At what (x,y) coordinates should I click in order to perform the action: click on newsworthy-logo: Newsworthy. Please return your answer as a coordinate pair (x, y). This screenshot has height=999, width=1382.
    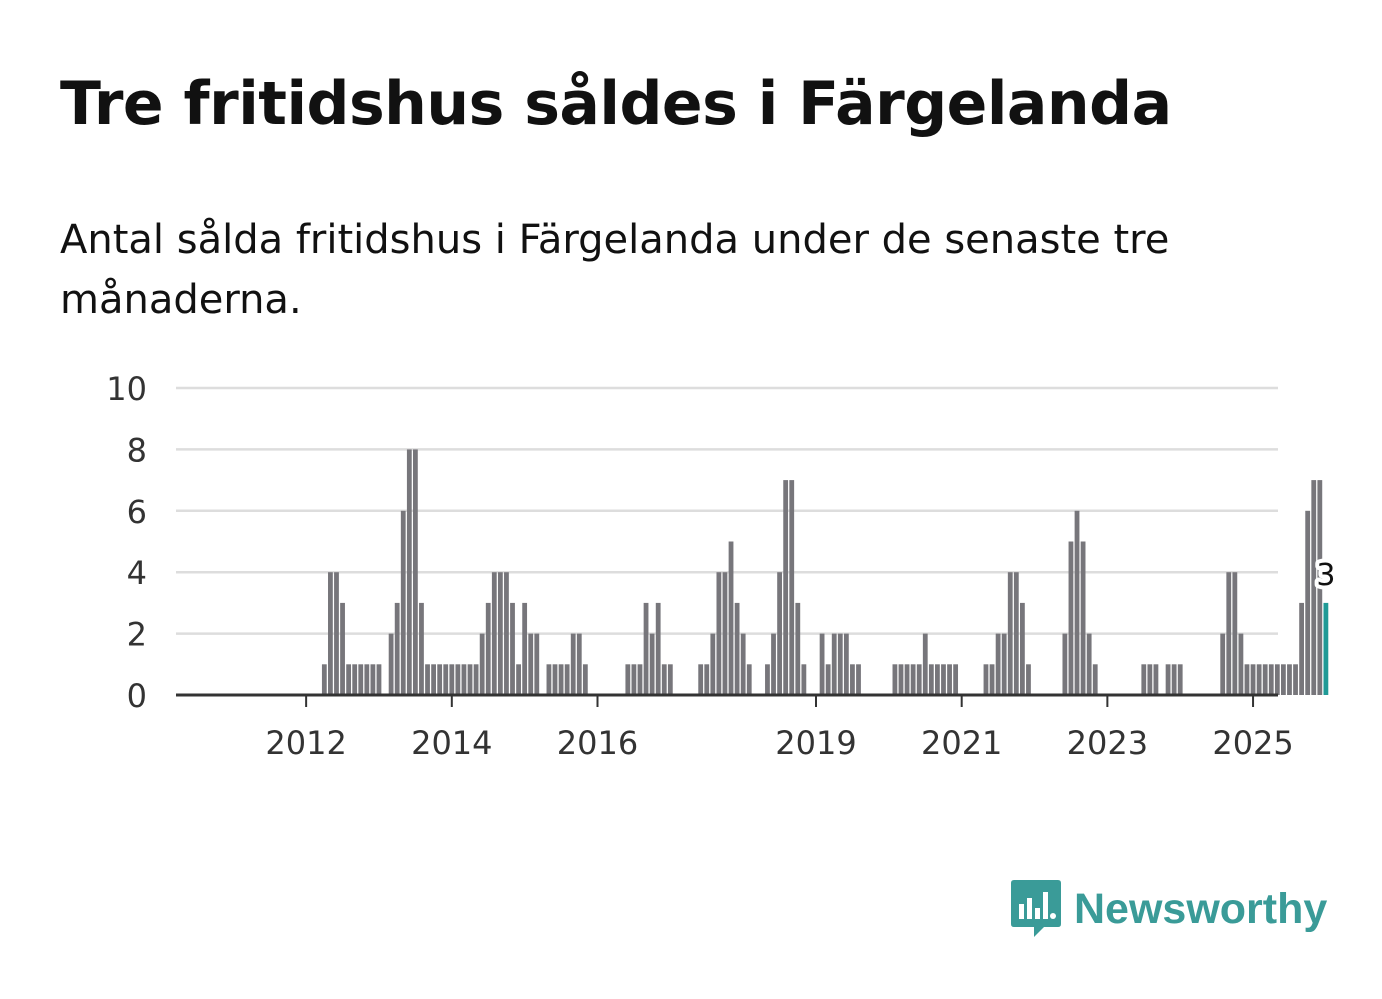
    Looking at the image, I should click on (1168, 909).